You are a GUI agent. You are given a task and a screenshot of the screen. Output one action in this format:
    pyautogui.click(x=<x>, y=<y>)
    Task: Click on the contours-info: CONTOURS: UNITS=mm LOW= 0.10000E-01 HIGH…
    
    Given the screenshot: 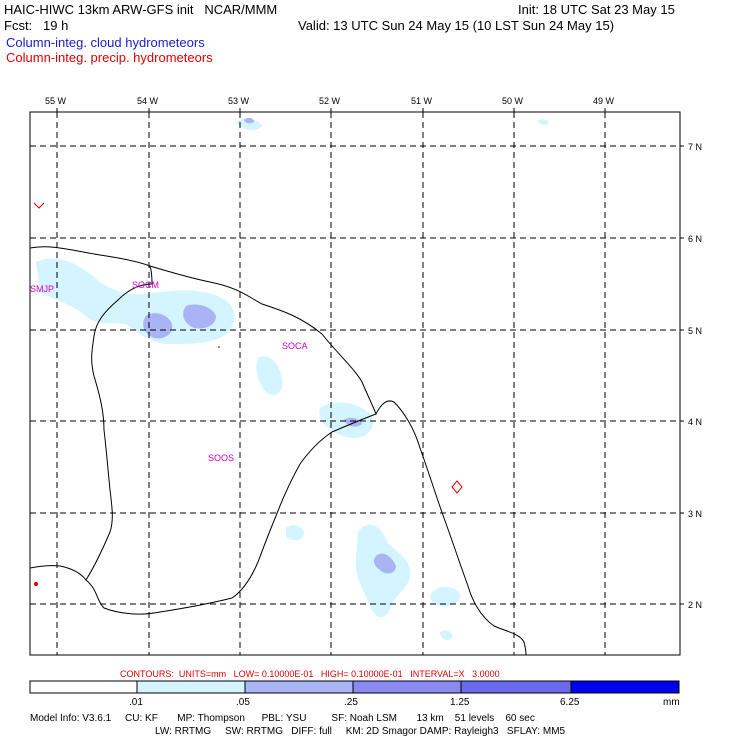 What is the action you would take?
    pyautogui.click(x=310, y=674)
    